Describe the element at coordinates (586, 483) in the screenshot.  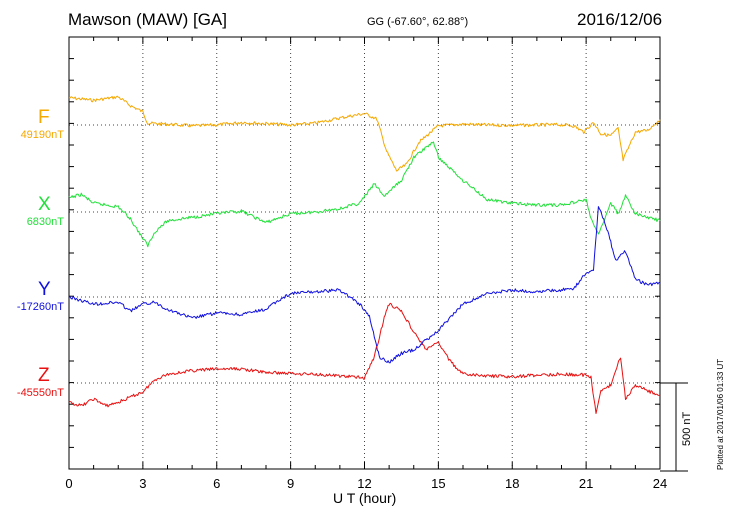
I see `x-tick-label: 21` at that location.